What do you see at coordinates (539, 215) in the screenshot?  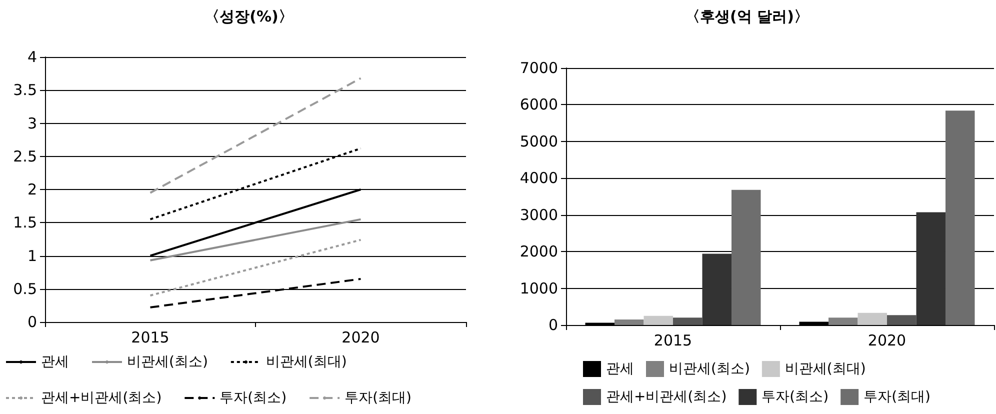 I see `y-tick-label: 3000` at bounding box center [539, 215].